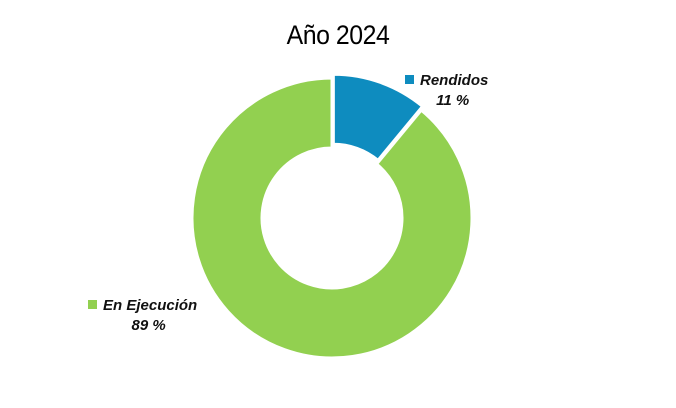  Describe the element at coordinates (454, 80) in the screenshot. I see `slice-name-rendidos: Rendidos` at that location.